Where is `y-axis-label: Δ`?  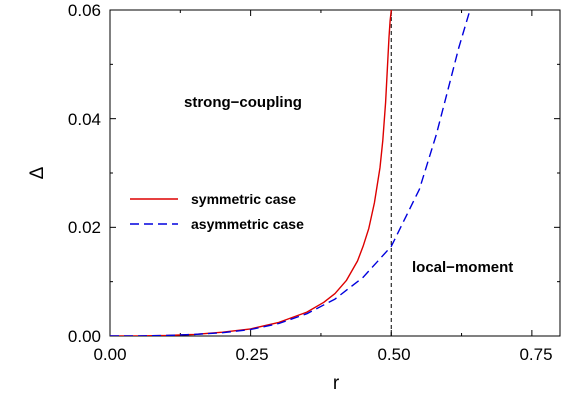
y-axis-label: Δ is located at coordinates (37, 172).